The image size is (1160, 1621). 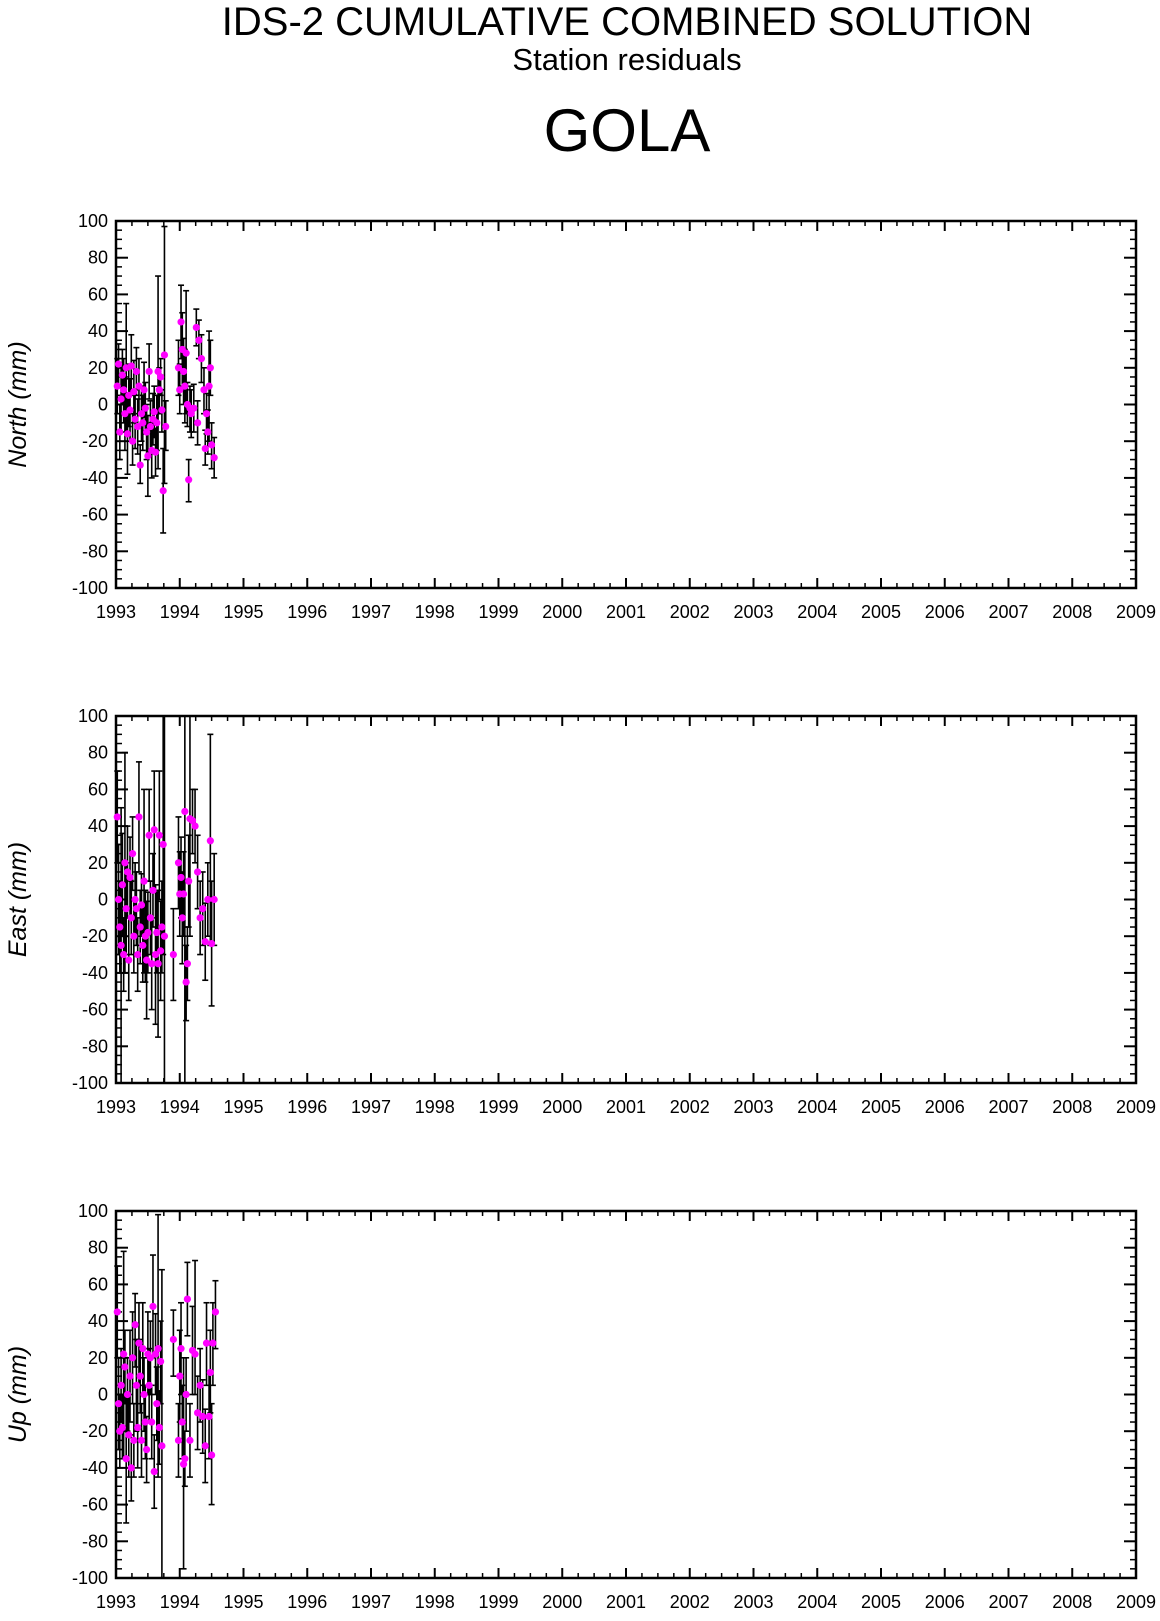 I want to click on y-tick-label: 100, so click(x=93, y=221).